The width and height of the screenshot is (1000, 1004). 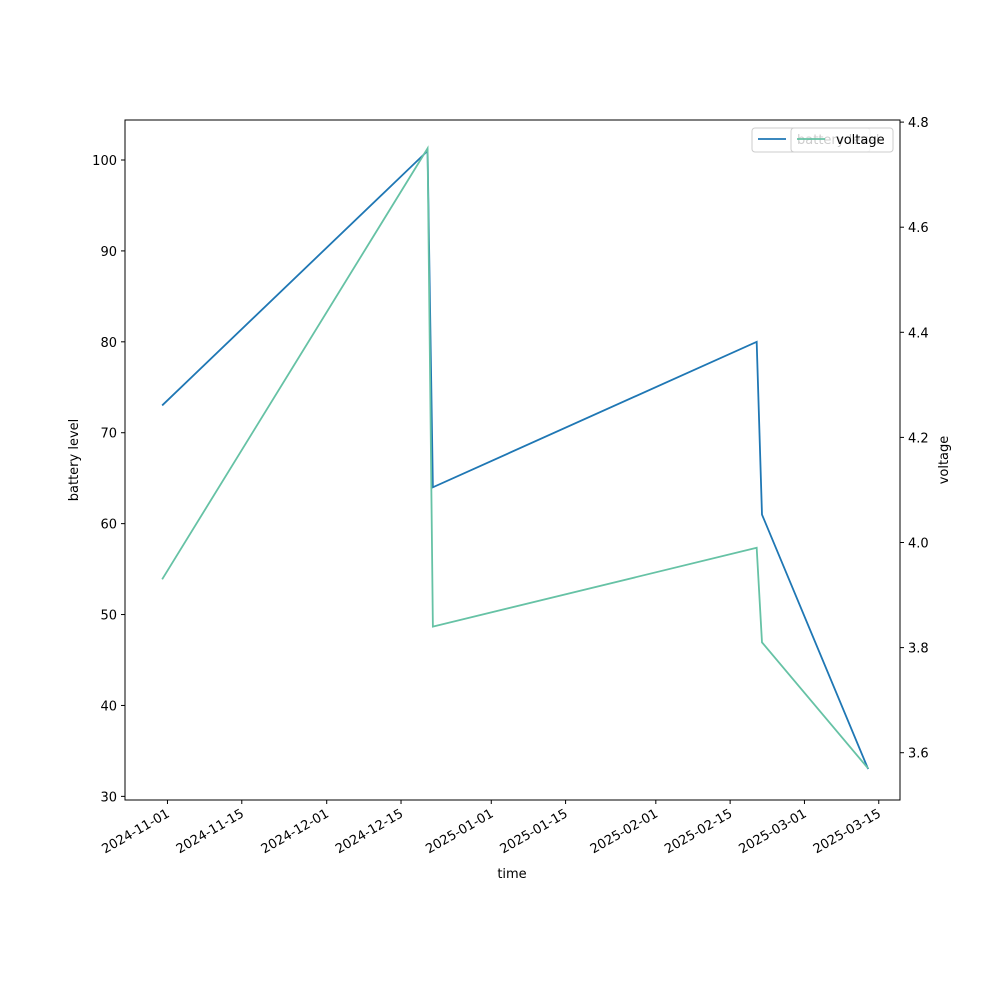 I want to click on y-tick-label: 70, so click(x=108, y=434).